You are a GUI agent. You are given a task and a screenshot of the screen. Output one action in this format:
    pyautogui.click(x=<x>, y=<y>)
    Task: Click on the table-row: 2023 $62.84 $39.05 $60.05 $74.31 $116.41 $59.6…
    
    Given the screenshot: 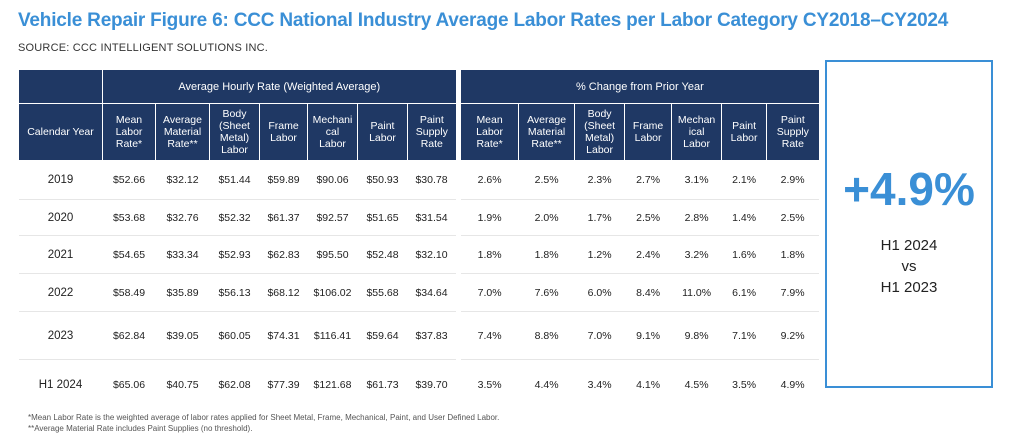 What is the action you would take?
    pyautogui.click(x=418, y=335)
    